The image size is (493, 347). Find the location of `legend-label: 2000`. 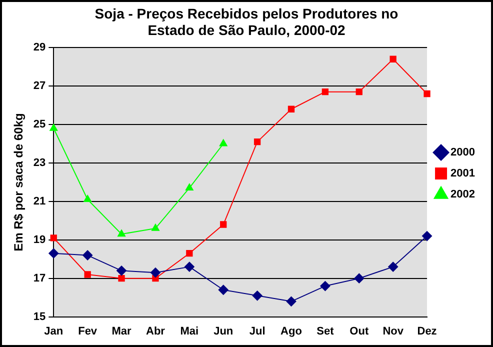

legend-label: 2000 is located at coordinates (463, 152).